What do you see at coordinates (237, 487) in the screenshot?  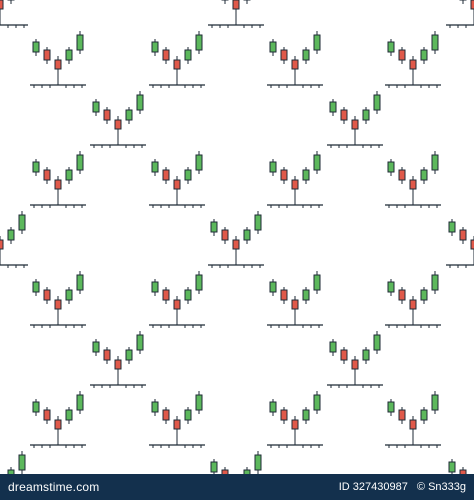 I see `footer: dreamstime.com ID 327430987 © Sn333g` at bounding box center [237, 487].